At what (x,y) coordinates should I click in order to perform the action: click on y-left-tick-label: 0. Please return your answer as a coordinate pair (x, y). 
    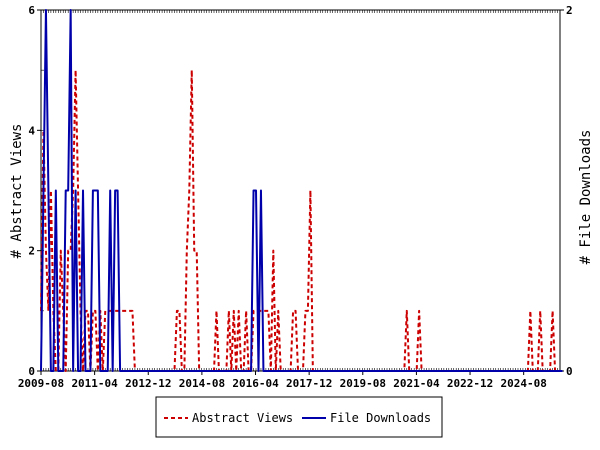
    Looking at the image, I should click on (31, 371).